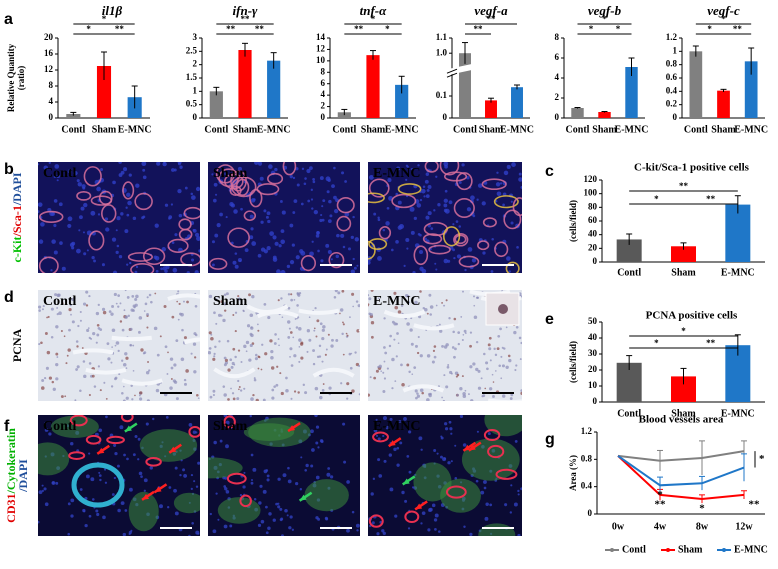 Image resolution: width=778 pixels, height=569 pixels. I want to click on y-tick-label: 14, so click(321, 37).